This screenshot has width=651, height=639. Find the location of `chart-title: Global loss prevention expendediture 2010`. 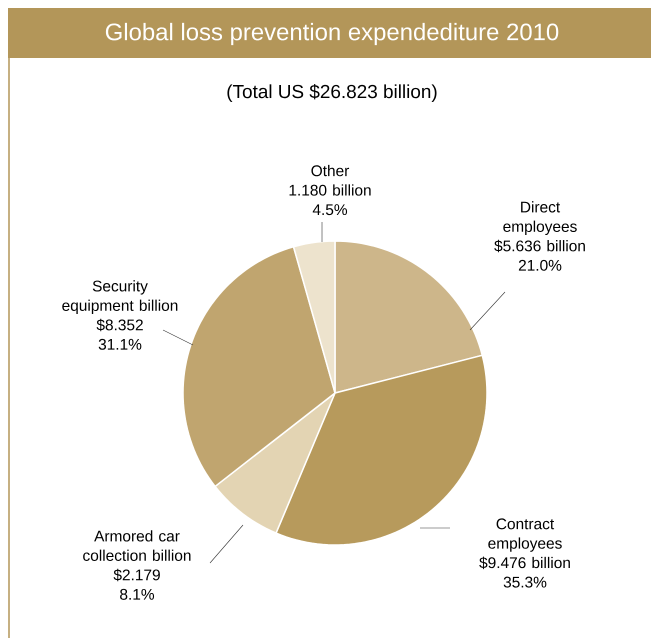

chart-title: Global loss prevention expendediture 2010 is located at coordinates (332, 34).